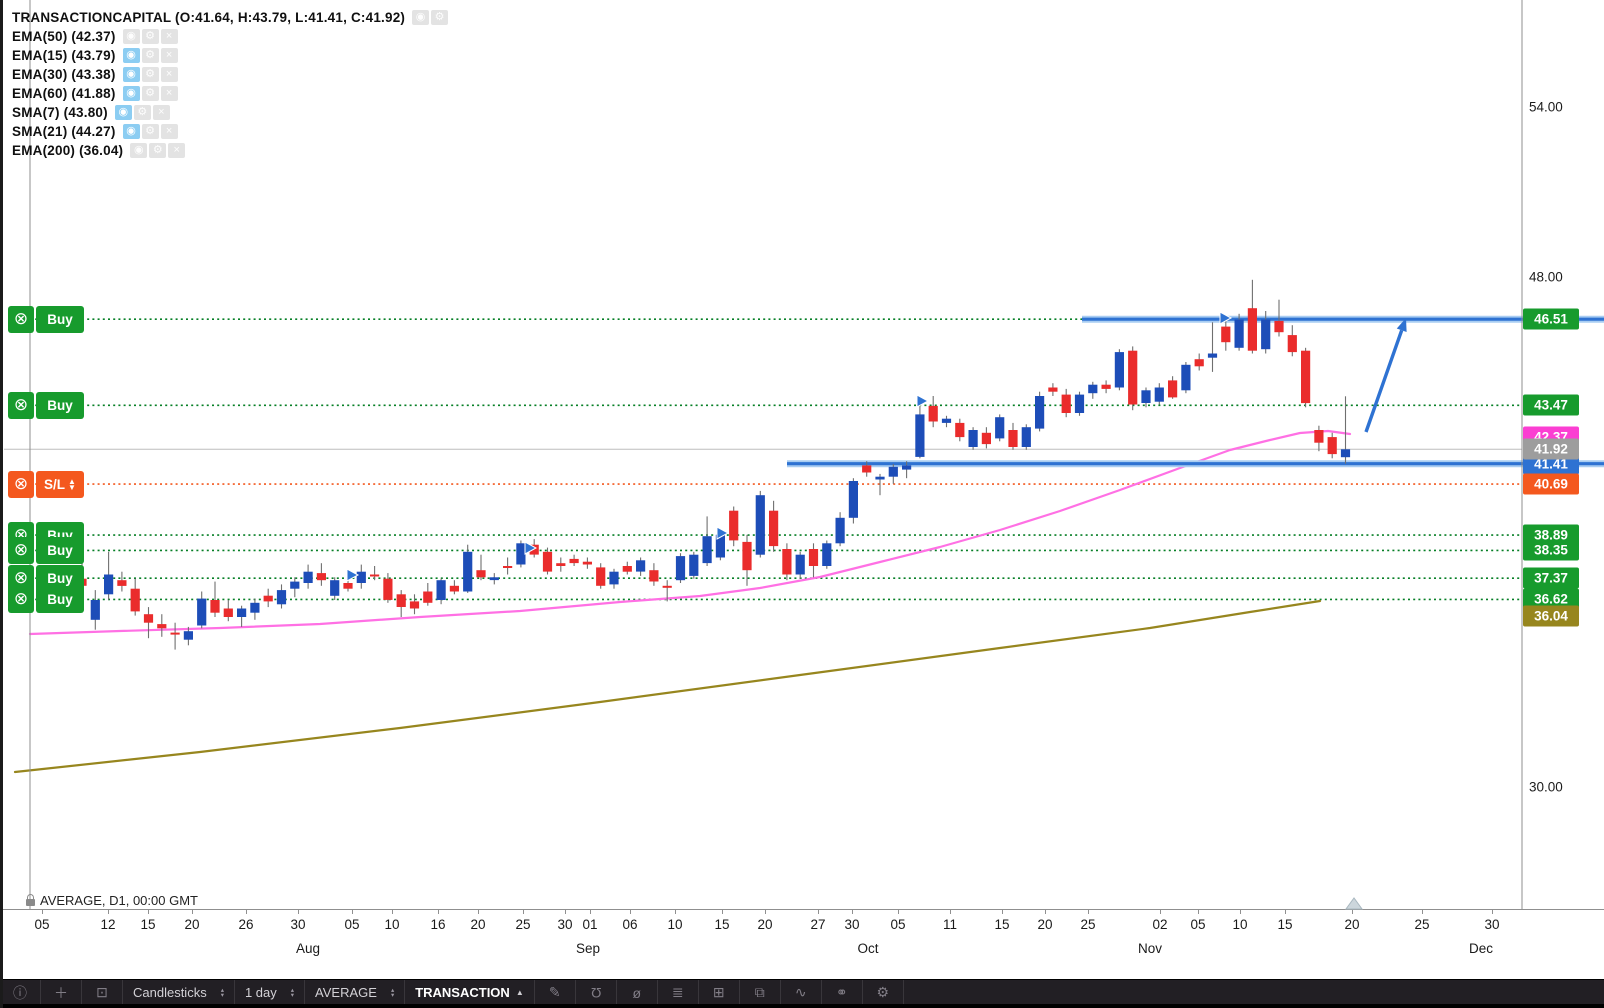  Describe the element at coordinates (801, 992) in the screenshot. I see `toolbar-polyline-icon: ∿` at that location.